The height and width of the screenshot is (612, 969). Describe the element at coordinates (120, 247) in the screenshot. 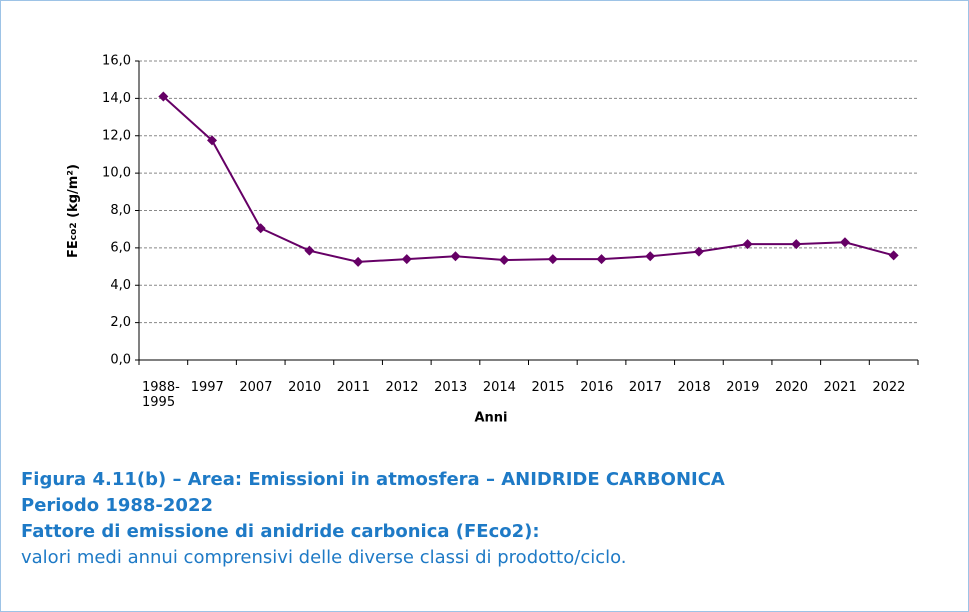

I see `y-tick-label: 6,0` at that location.